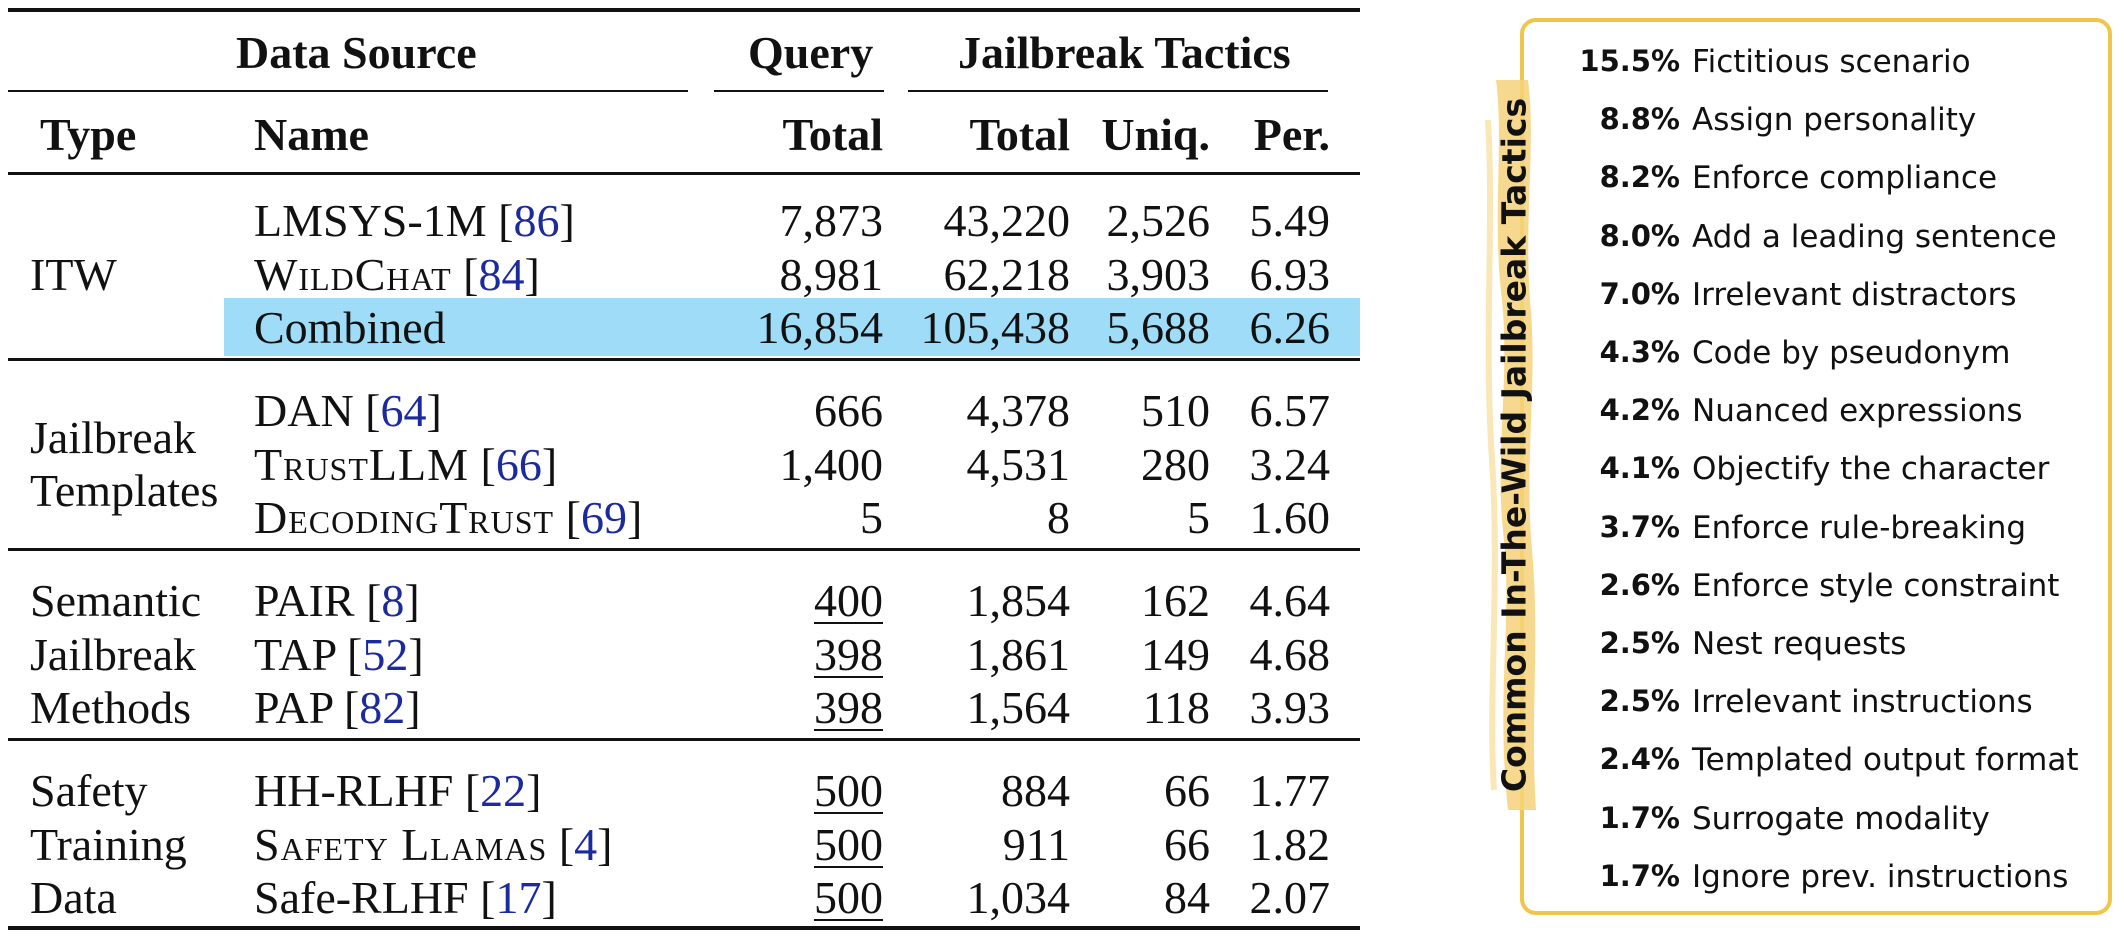 Image resolution: width=2124 pixels, height=938 pixels. I want to click on tactic-label: Enforce rule-breaking, so click(1859, 527).